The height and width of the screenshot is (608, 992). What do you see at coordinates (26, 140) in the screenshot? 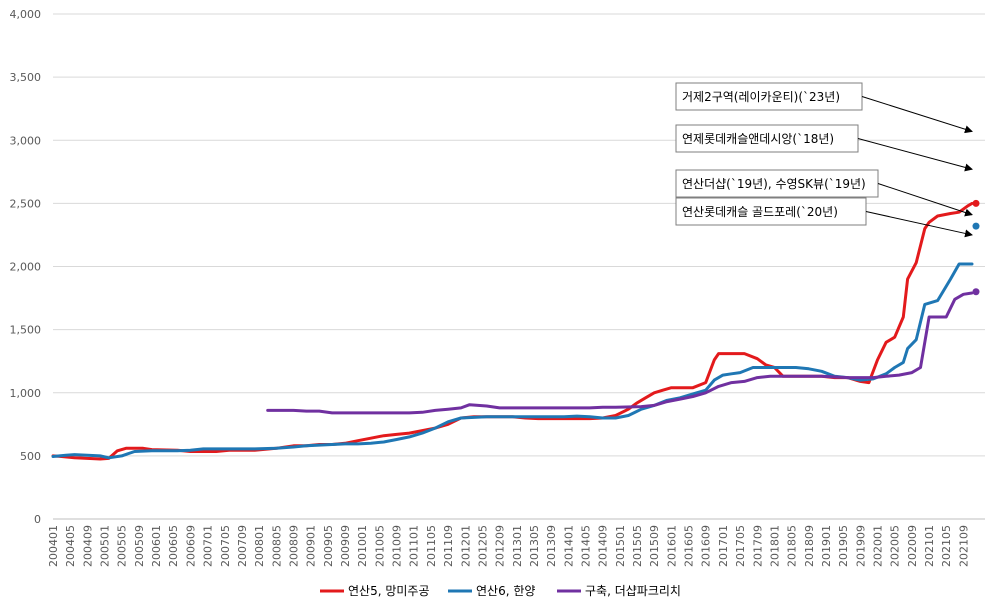
I see `y-tick-label: 3,000` at bounding box center [26, 140].